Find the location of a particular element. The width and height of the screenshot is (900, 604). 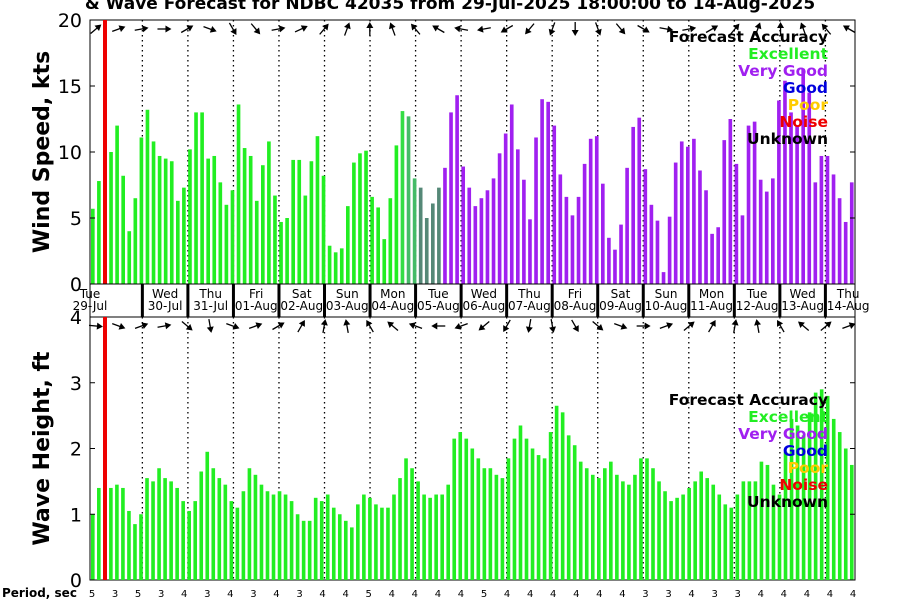

day-date-3: 01-Aug is located at coordinates (256, 306).